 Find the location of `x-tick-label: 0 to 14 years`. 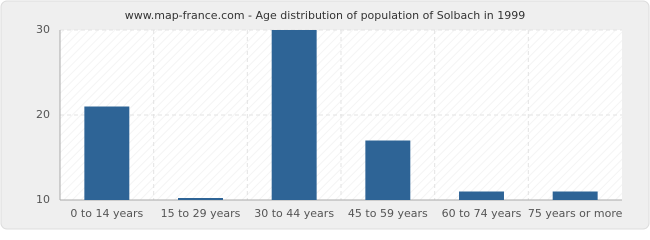

x-tick-label: 0 to 14 years is located at coordinates (106, 213).